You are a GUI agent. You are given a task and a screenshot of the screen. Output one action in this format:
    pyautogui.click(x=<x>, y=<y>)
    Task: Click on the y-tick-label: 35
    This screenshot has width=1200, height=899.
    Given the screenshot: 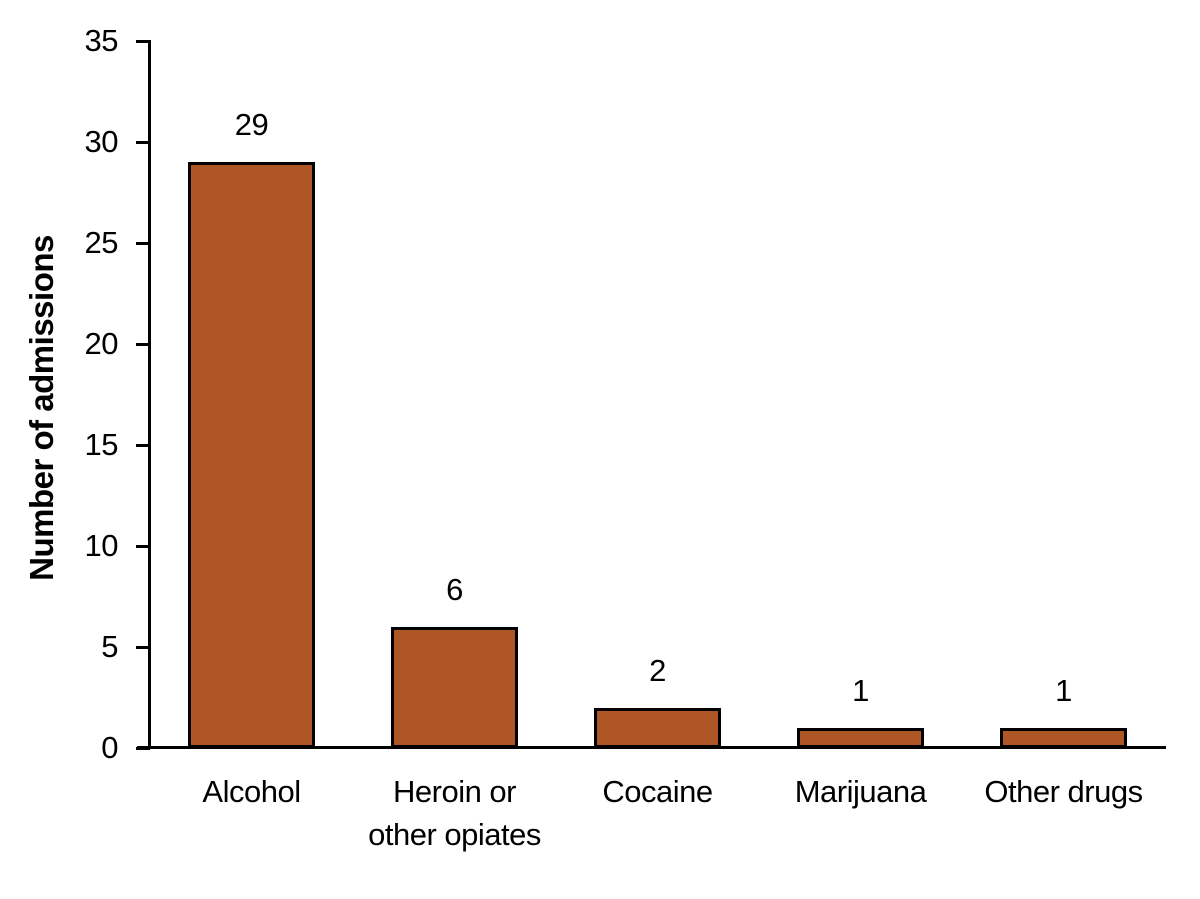 What is the action you would take?
    pyautogui.click(x=101, y=40)
    